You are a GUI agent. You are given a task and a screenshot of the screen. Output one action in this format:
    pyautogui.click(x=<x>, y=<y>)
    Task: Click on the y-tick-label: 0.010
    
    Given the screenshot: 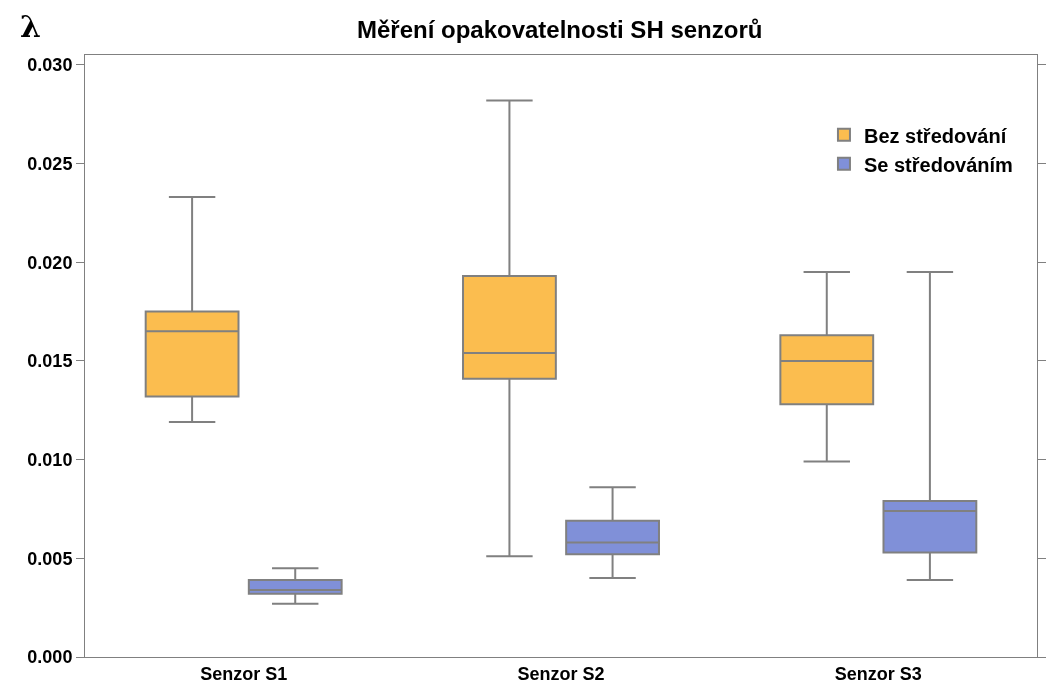 What is the action you would take?
    pyautogui.click(x=50, y=459)
    